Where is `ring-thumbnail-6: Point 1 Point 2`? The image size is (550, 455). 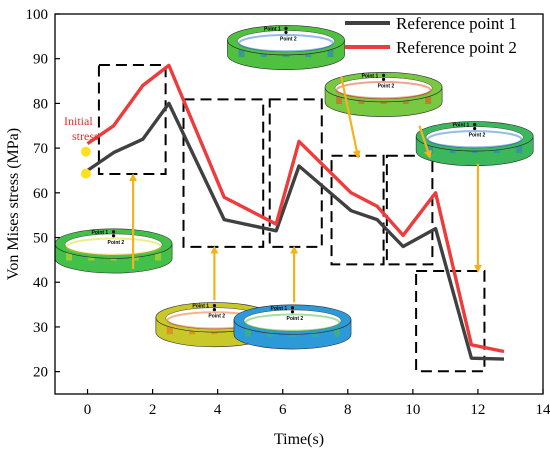
ring-thumbnail-6: Point 1 Point 2 is located at coordinates (474, 144).